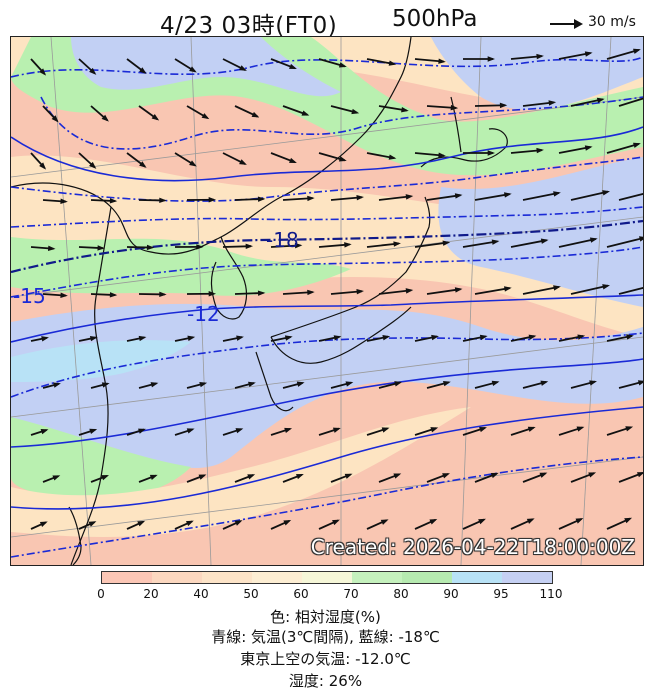 This screenshot has width=651, height=698. What do you see at coordinates (598, 24) in the screenshot?
I see `reference-vector: 30 m/s` at bounding box center [598, 24].